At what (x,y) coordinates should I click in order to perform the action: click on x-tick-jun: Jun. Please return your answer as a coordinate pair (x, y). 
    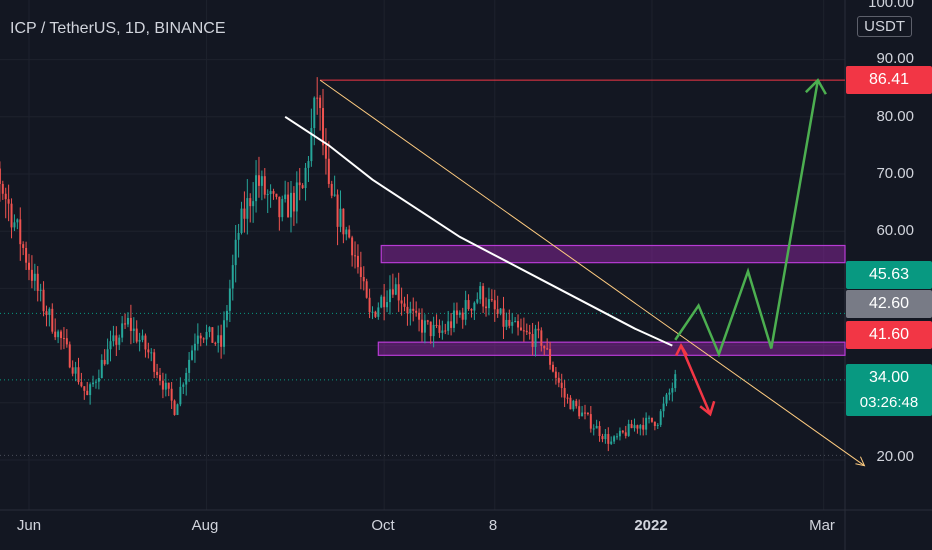
    Looking at the image, I should click on (29, 525).